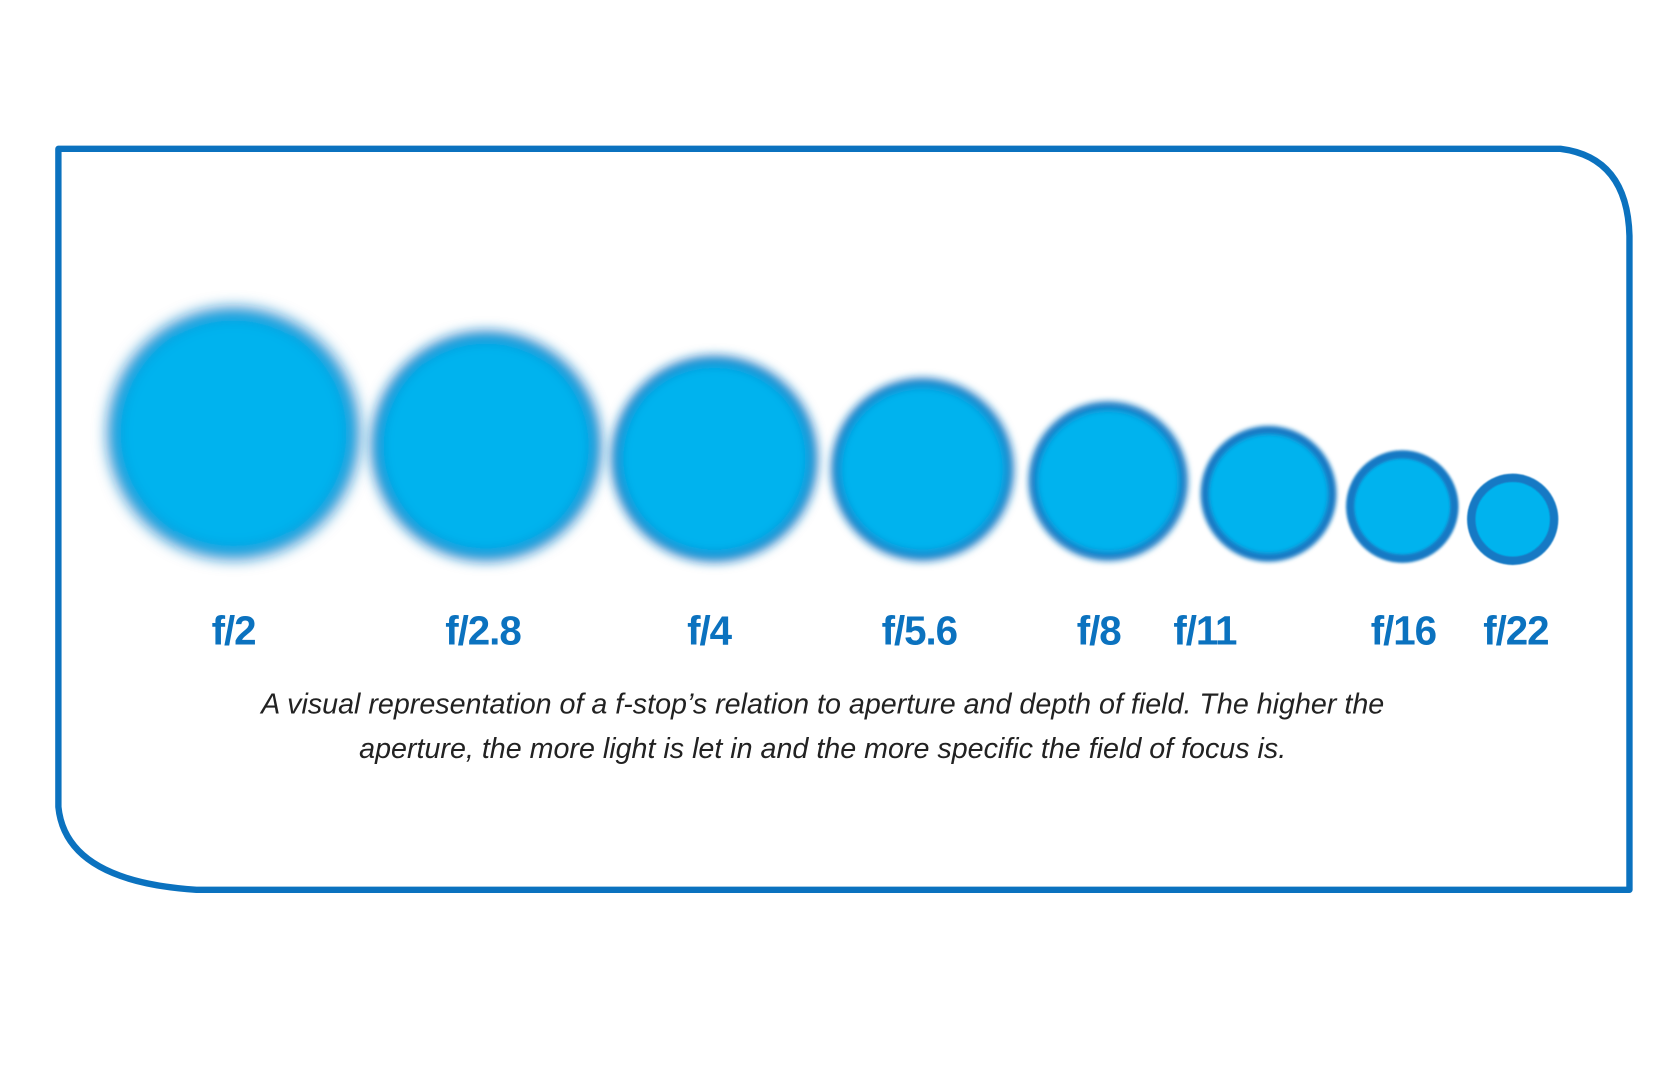 This screenshot has width=1656, height=1080. I want to click on f-stop-label: f/16, so click(1403, 631).